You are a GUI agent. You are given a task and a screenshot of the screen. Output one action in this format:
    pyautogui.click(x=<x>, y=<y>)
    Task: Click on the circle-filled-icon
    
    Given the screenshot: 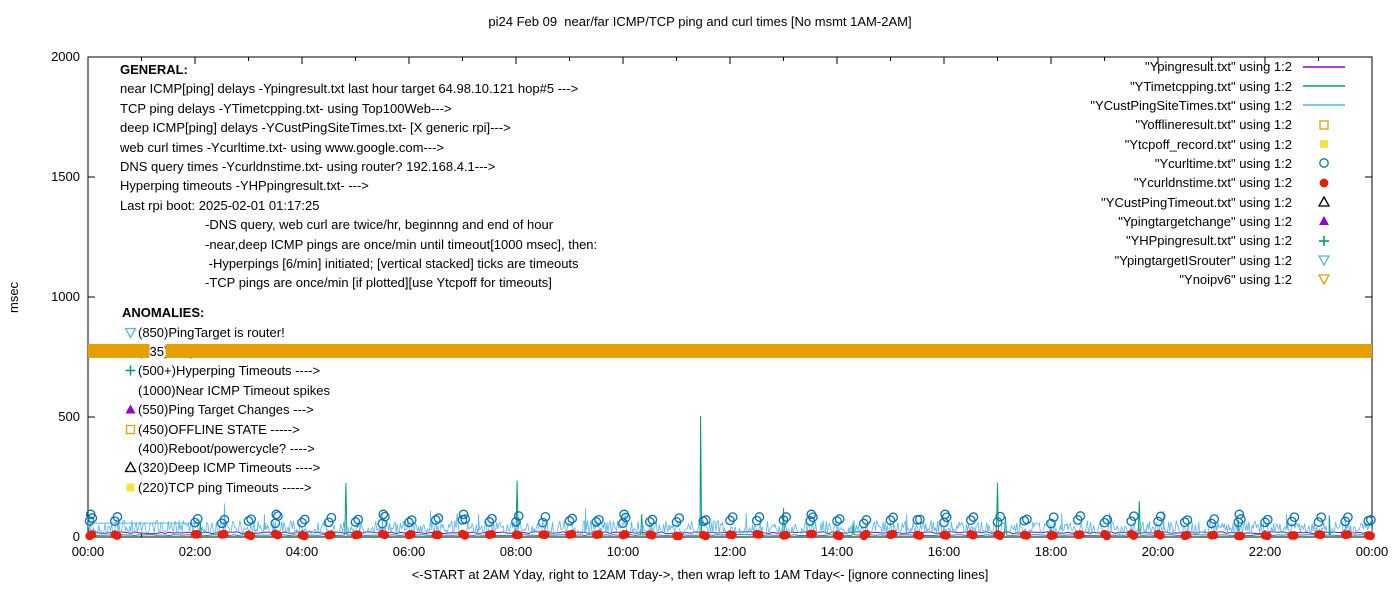 What is the action you would take?
    pyautogui.click(x=1324, y=183)
    